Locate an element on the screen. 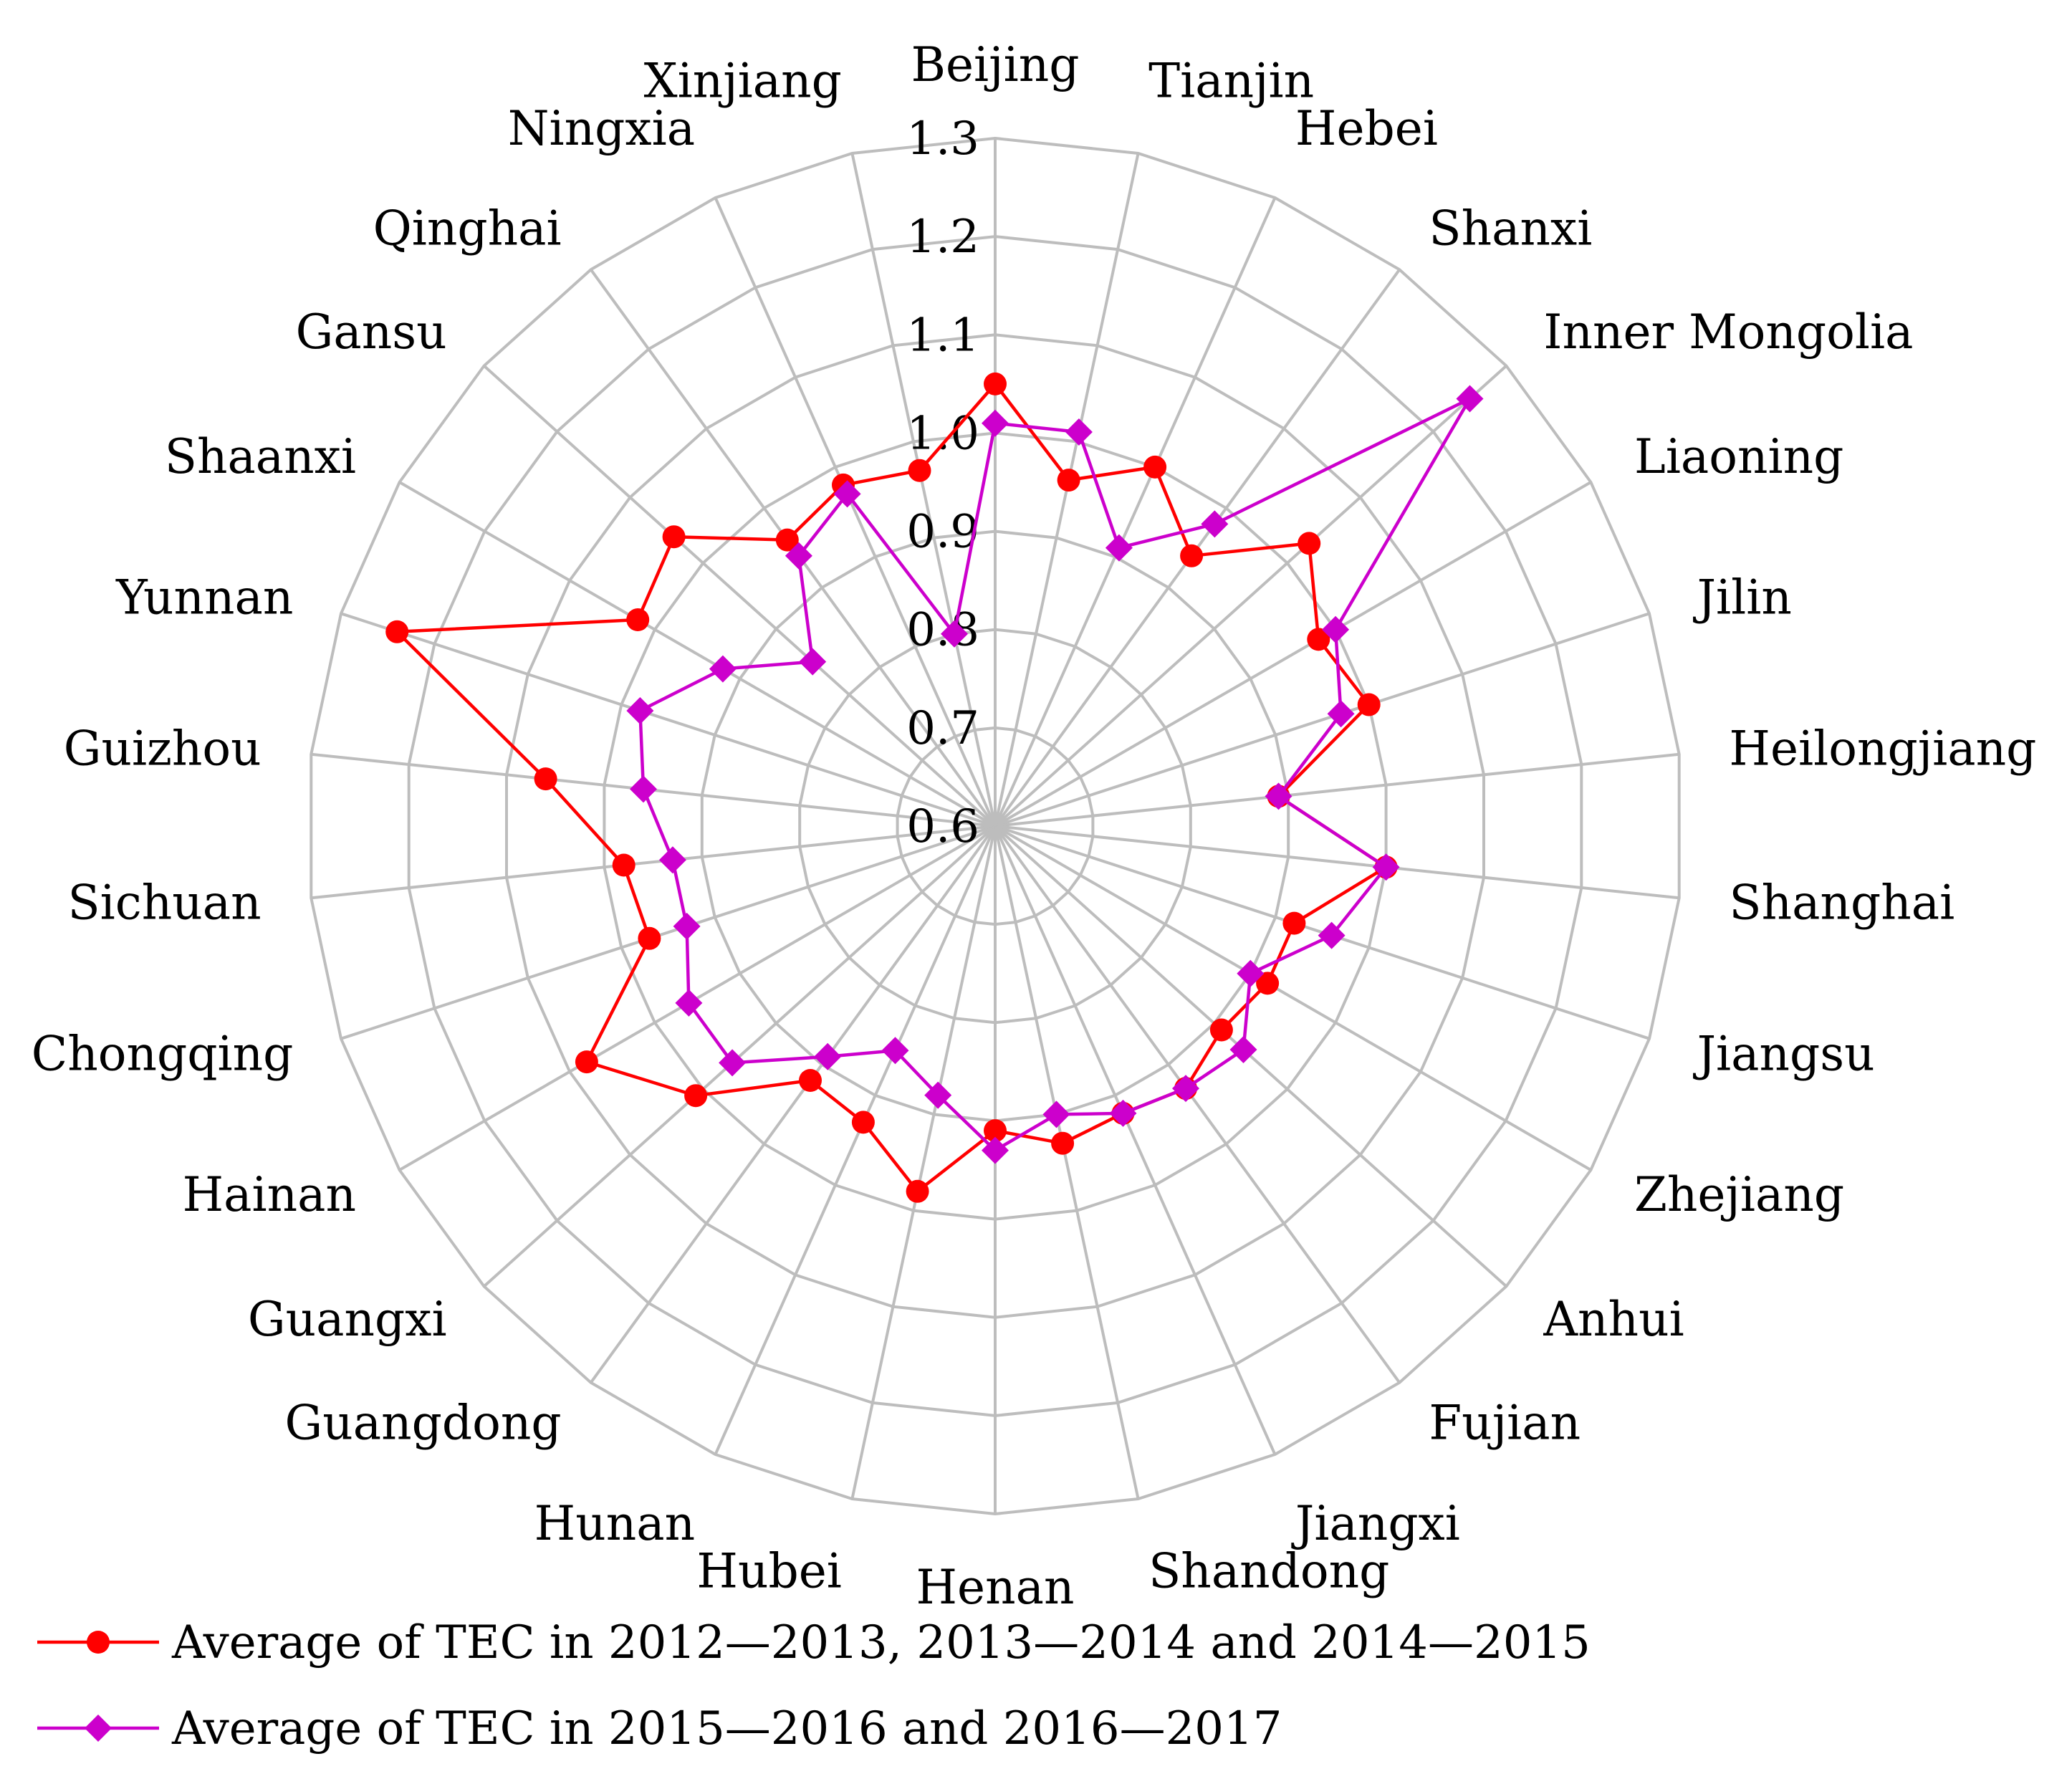 The image size is (2072, 1779). category-label: Zhejiang is located at coordinates (1739, 1194).